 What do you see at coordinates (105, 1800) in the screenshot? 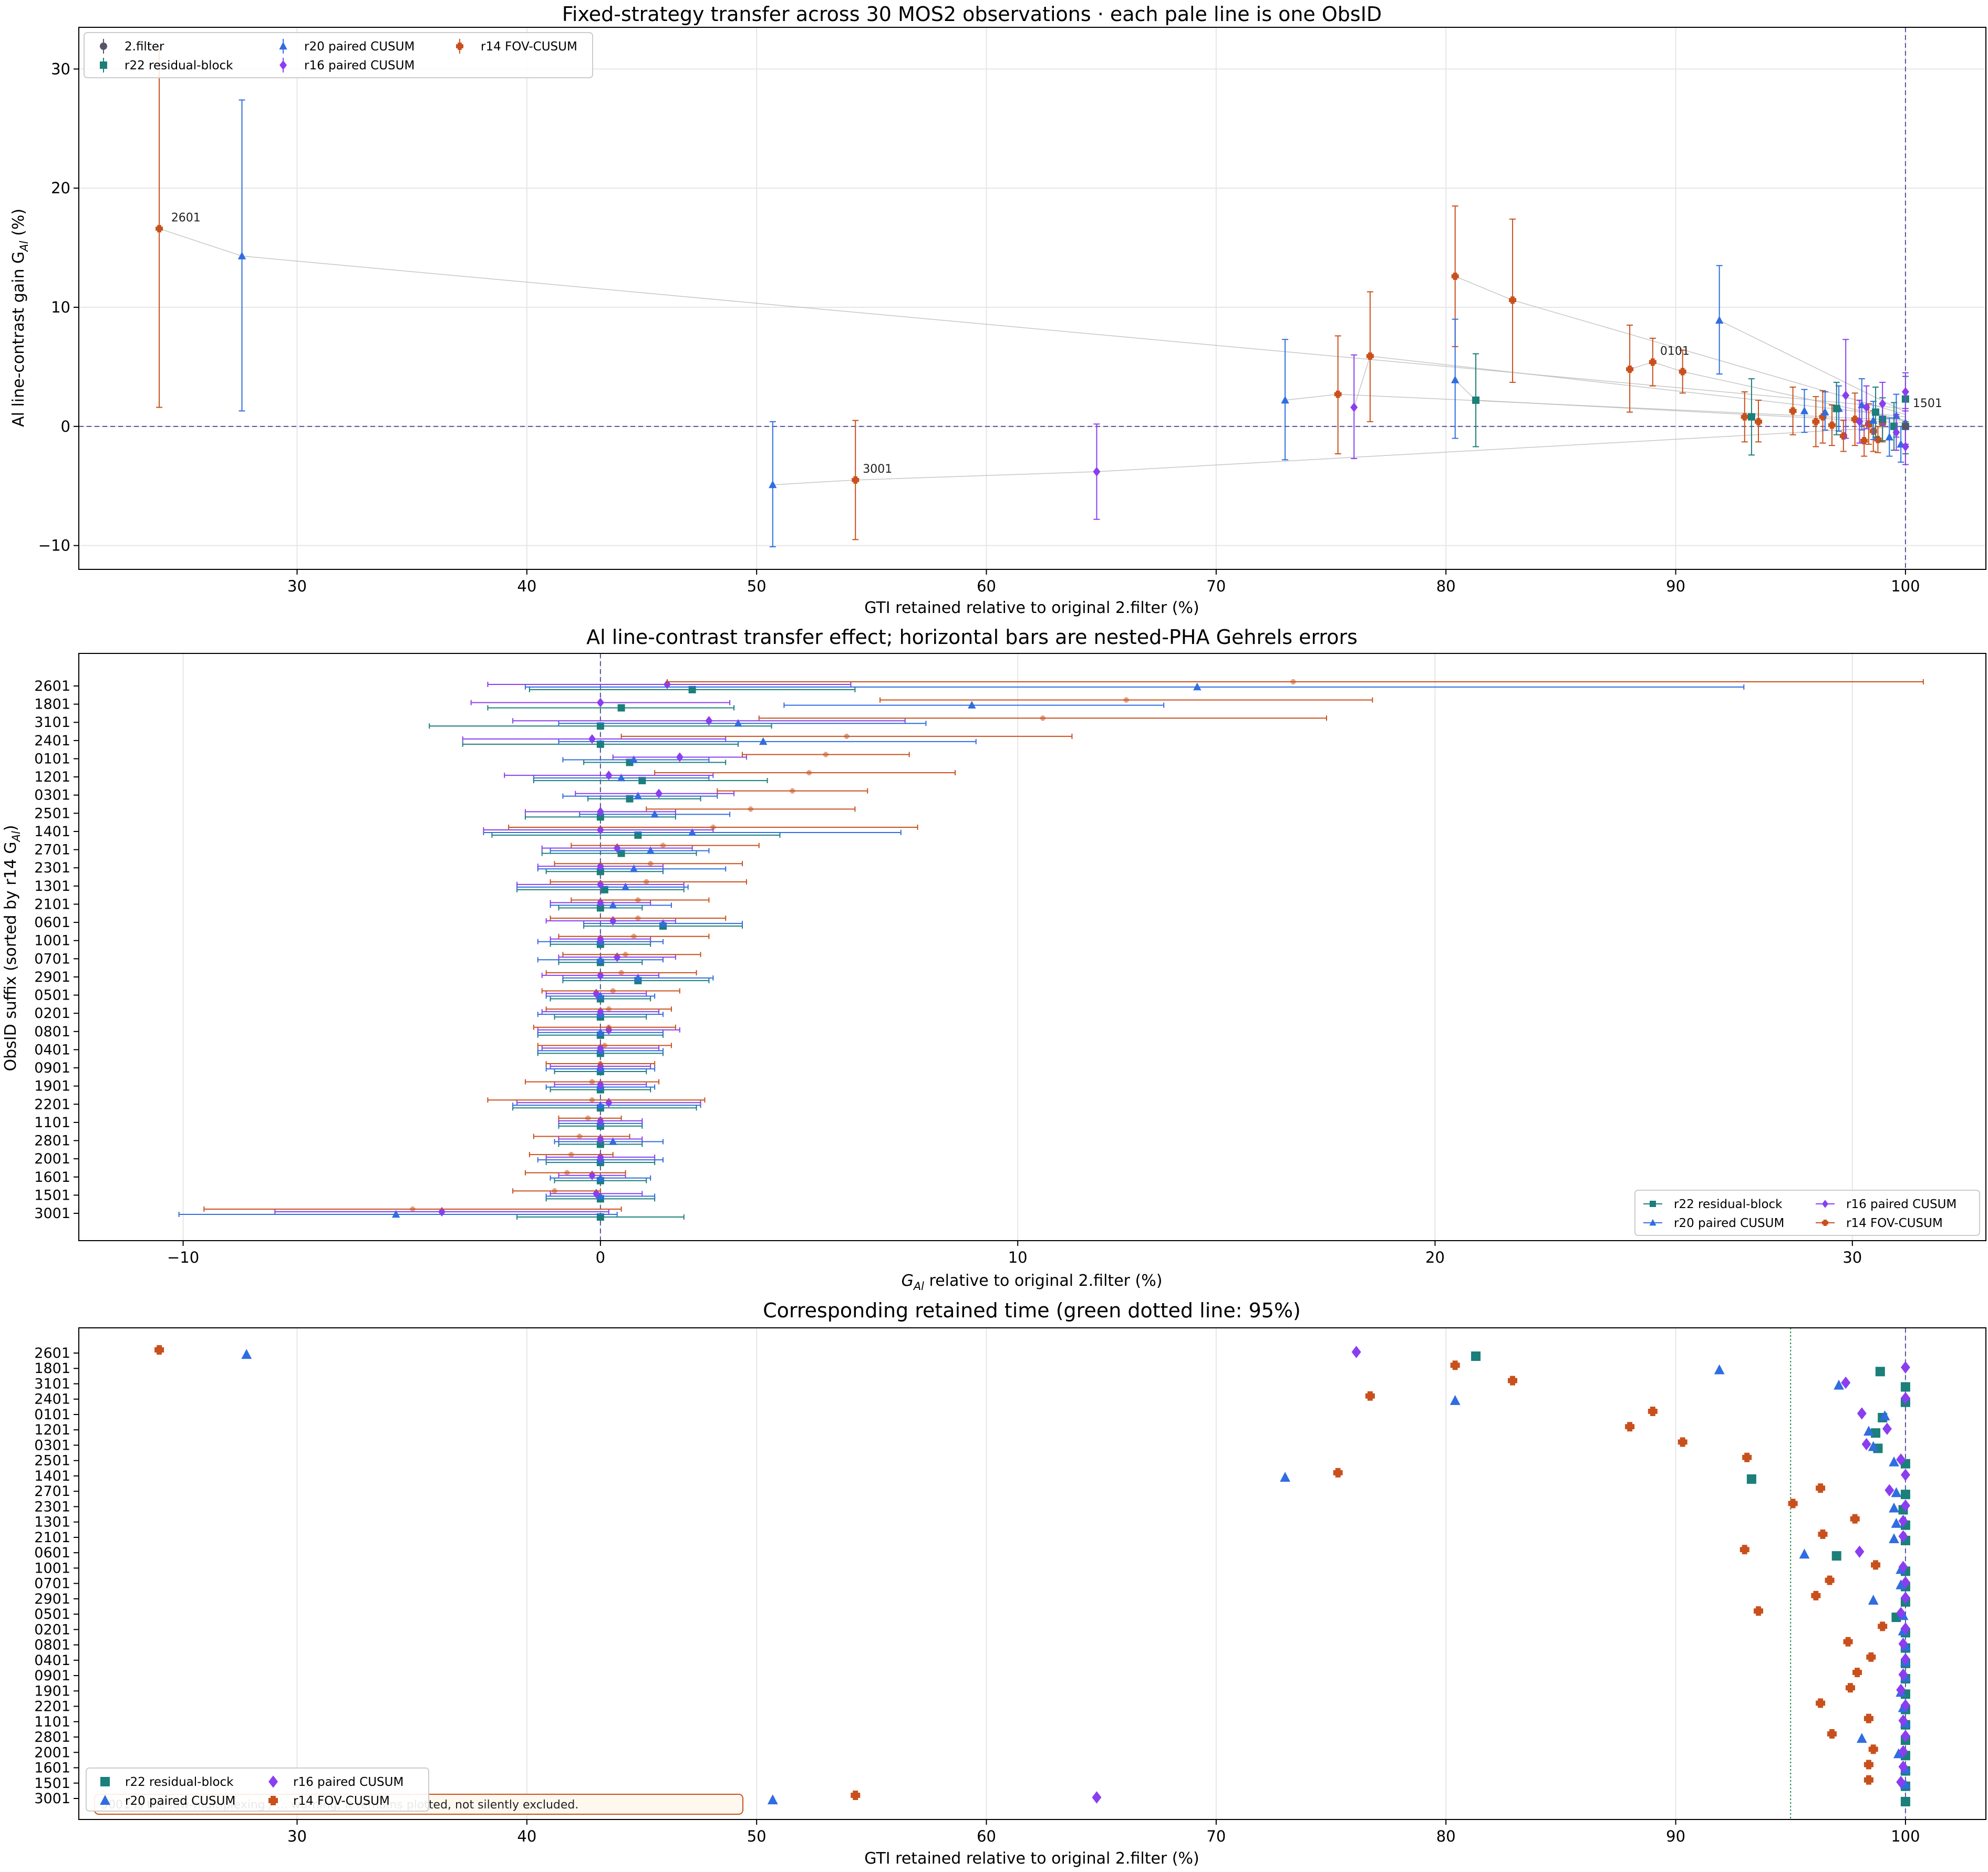
I see `legend-marker-r20` at bounding box center [105, 1800].